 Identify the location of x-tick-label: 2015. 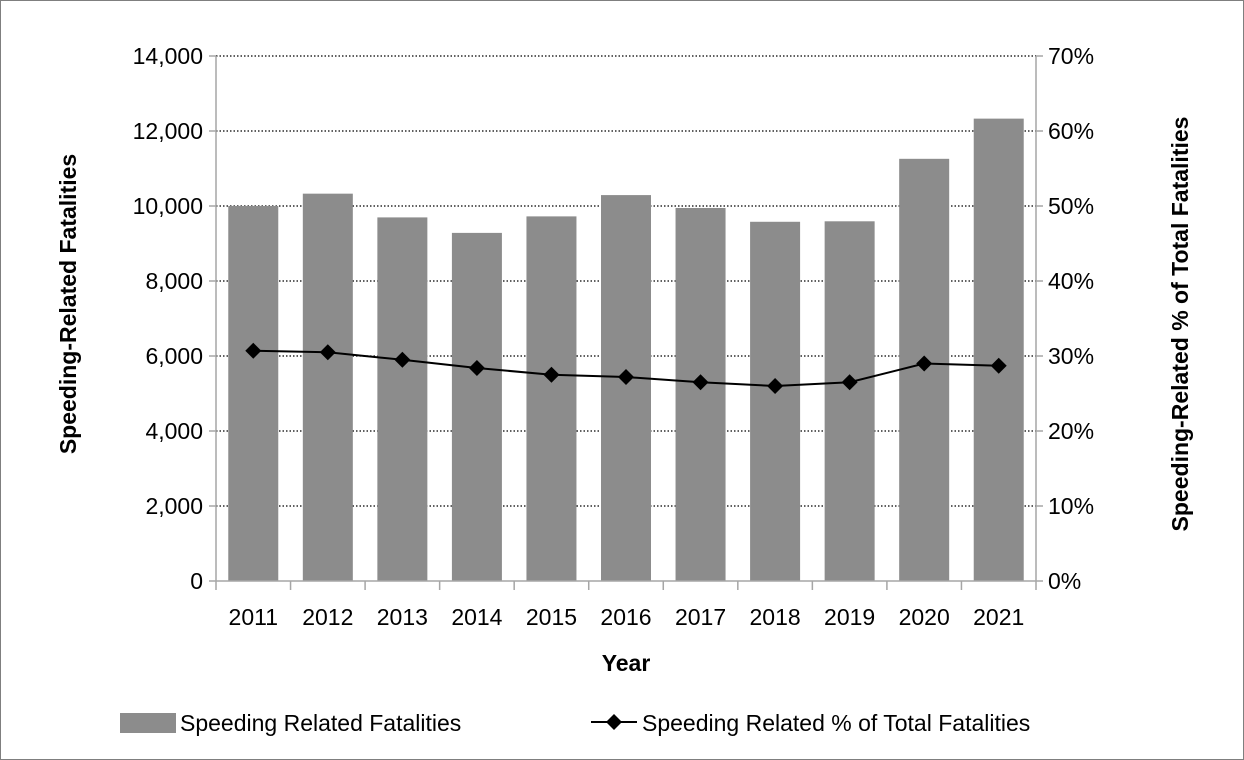
(551, 617).